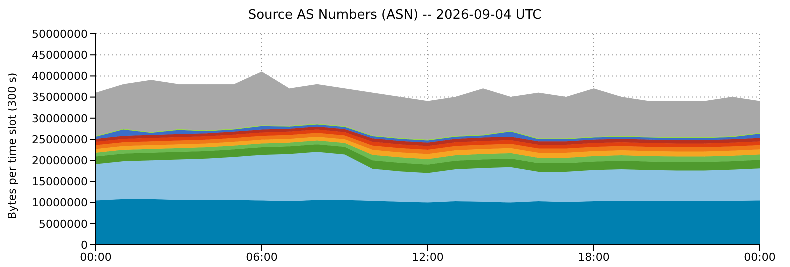 This screenshot has width=790, height=267. What do you see at coordinates (395, 16) in the screenshot?
I see `chart-title: Source AS Numbers (ASN) -- 2026-09-04 UTC` at bounding box center [395, 16].